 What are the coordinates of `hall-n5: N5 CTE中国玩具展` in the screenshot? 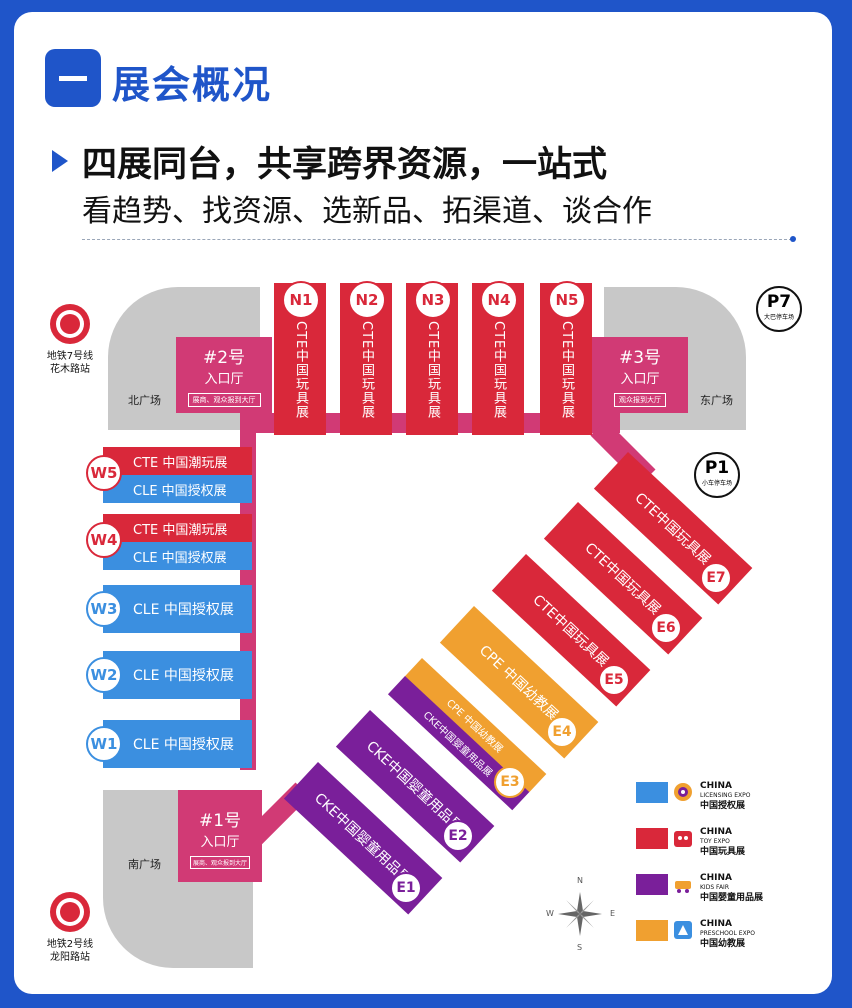 It's located at (566, 358).